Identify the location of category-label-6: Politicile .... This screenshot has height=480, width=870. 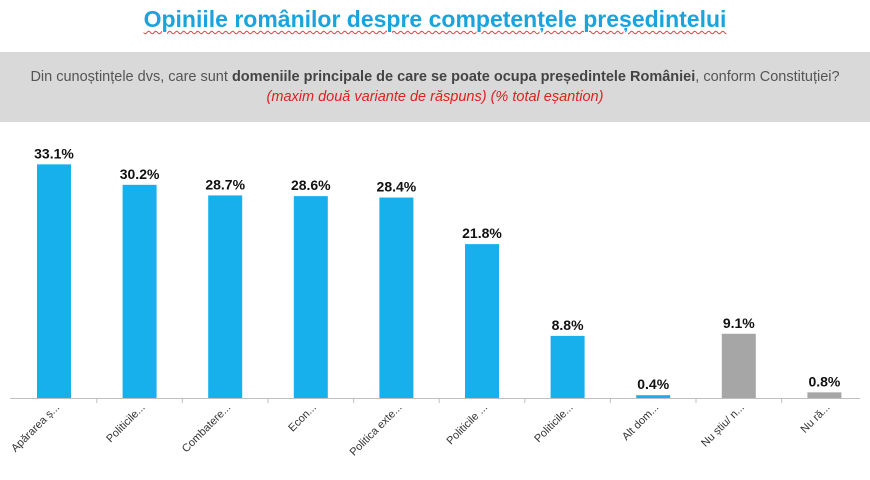
(467, 425).